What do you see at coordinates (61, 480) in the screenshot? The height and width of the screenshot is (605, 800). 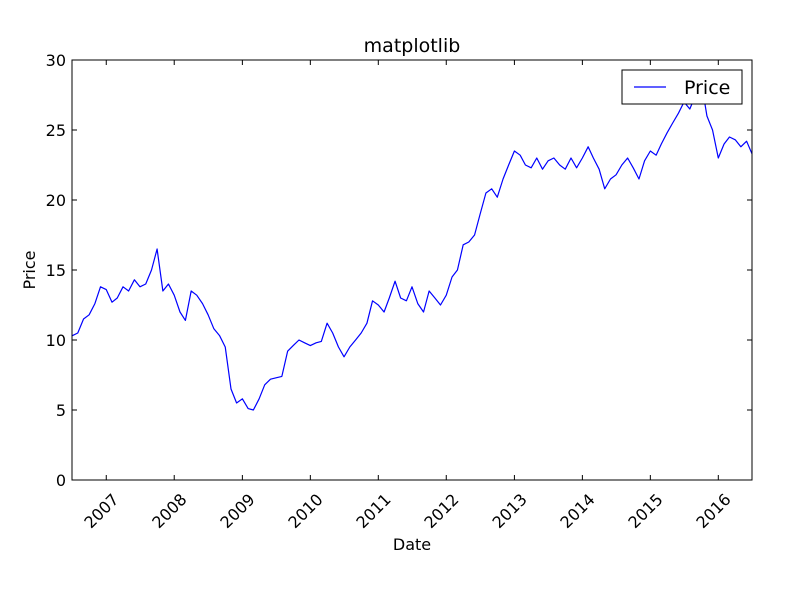 I see `y-tick-label: 0` at bounding box center [61, 480].